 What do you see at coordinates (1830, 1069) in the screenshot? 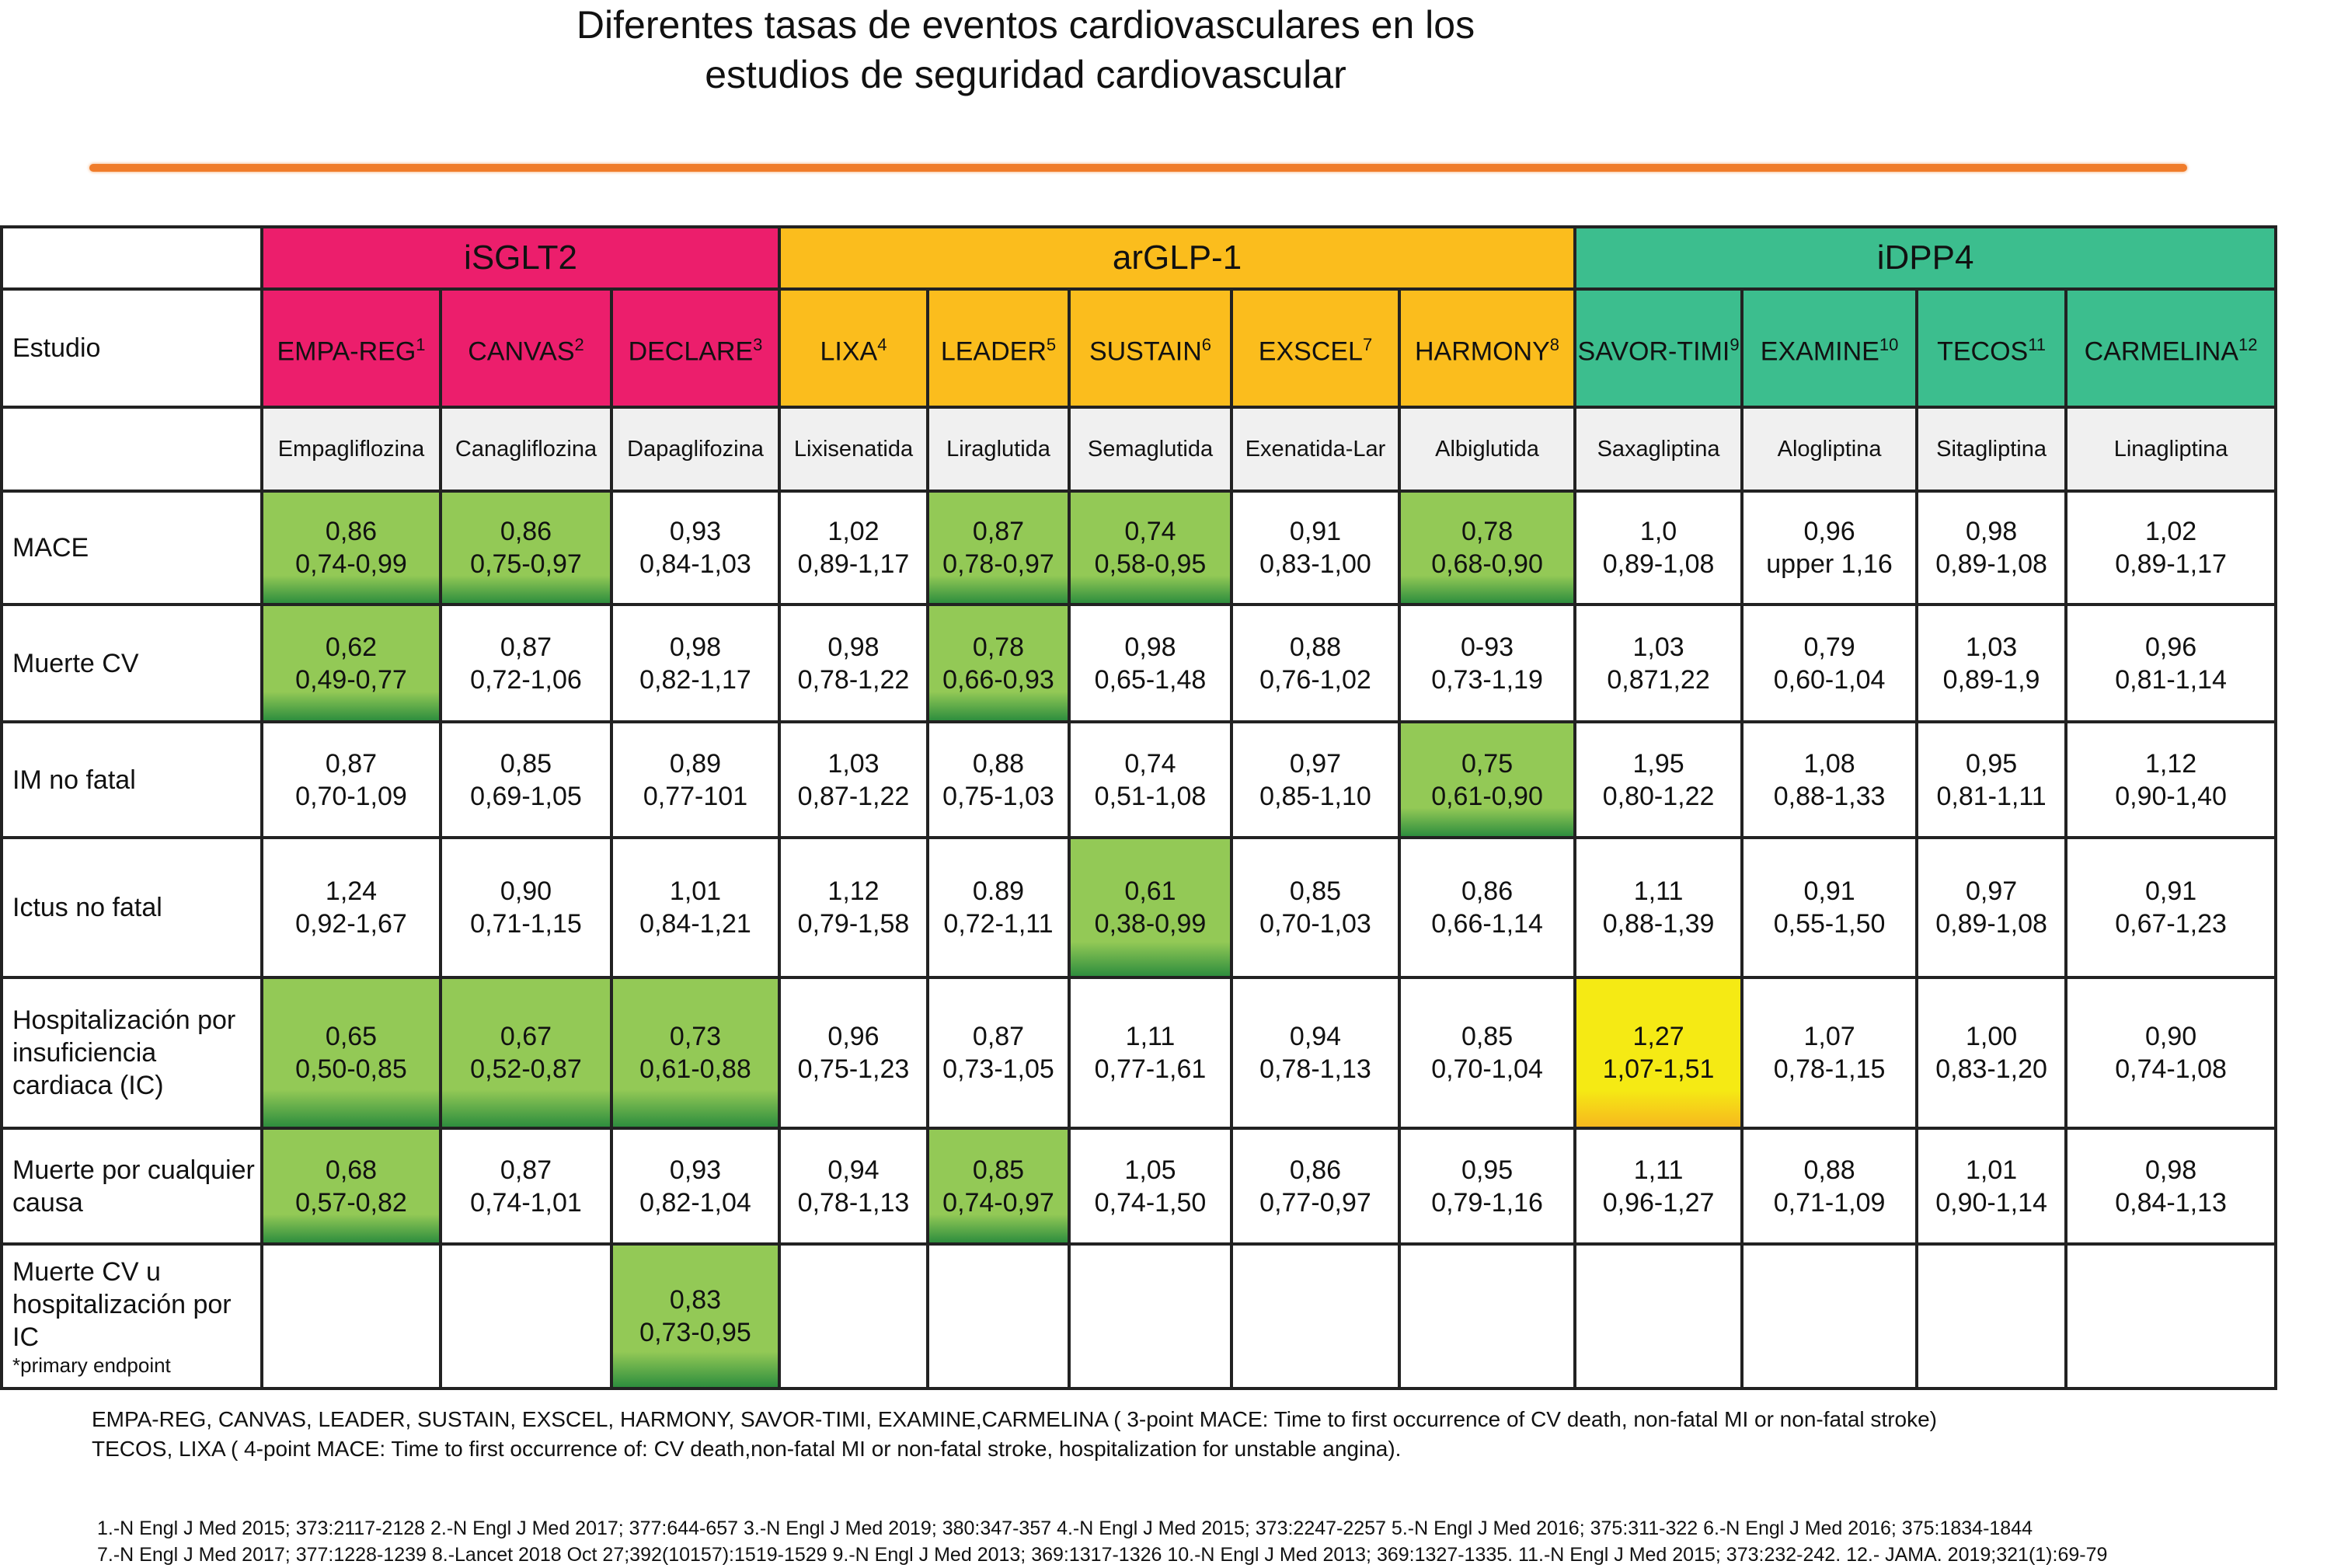
I see `confidence-interval: 0,78-1,15` at bounding box center [1830, 1069].